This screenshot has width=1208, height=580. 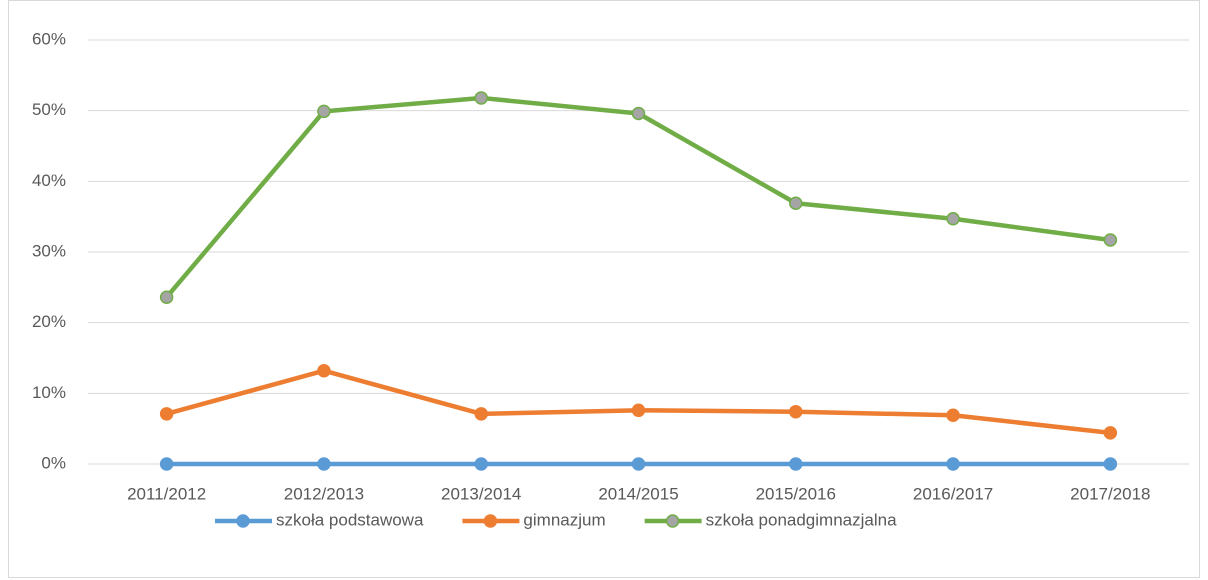 What do you see at coordinates (53, 462) in the screenshot?
I see `y-tick-label: 0%` at bounding box center [53, 462].